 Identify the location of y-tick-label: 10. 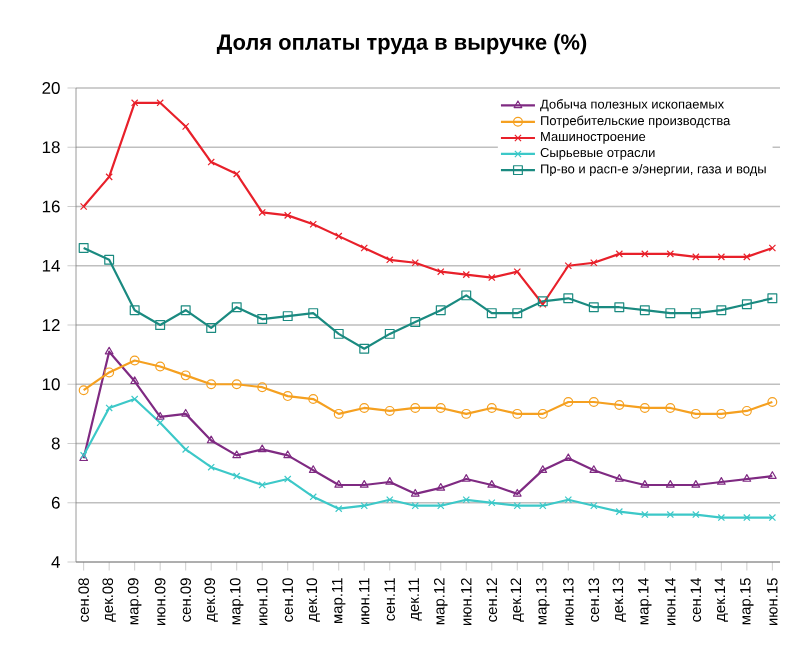
(51, 384).